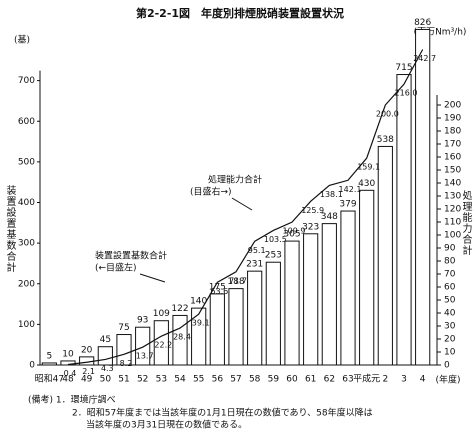 The width and height of the screenshot is (476, 438). Describe the element at coordinates (123, 328) in the screenshot. I see `bar-value-label: 75` at that location.